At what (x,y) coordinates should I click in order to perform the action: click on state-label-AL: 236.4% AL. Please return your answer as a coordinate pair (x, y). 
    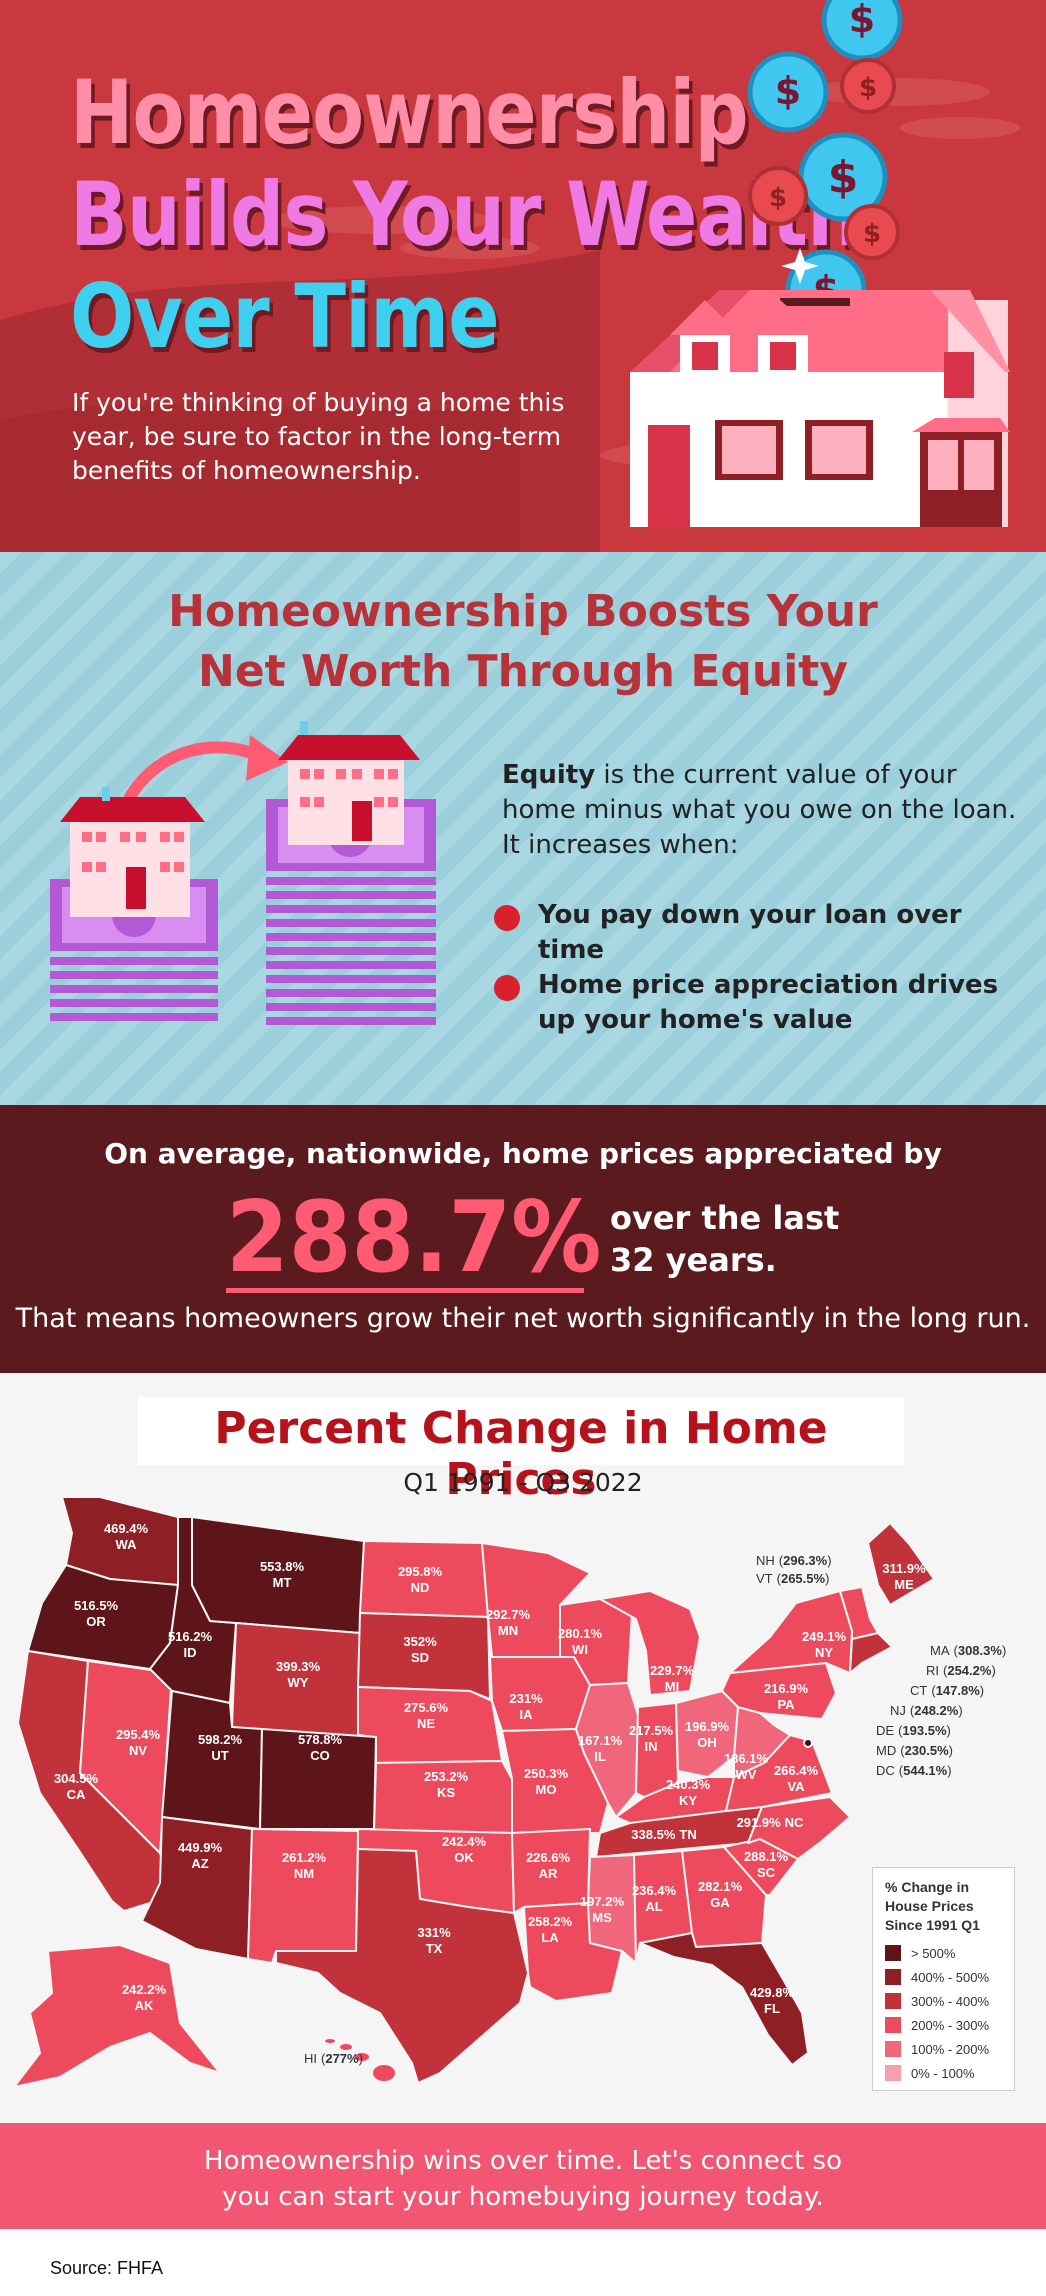
    Looking at the image, I should click on (654, 1898).